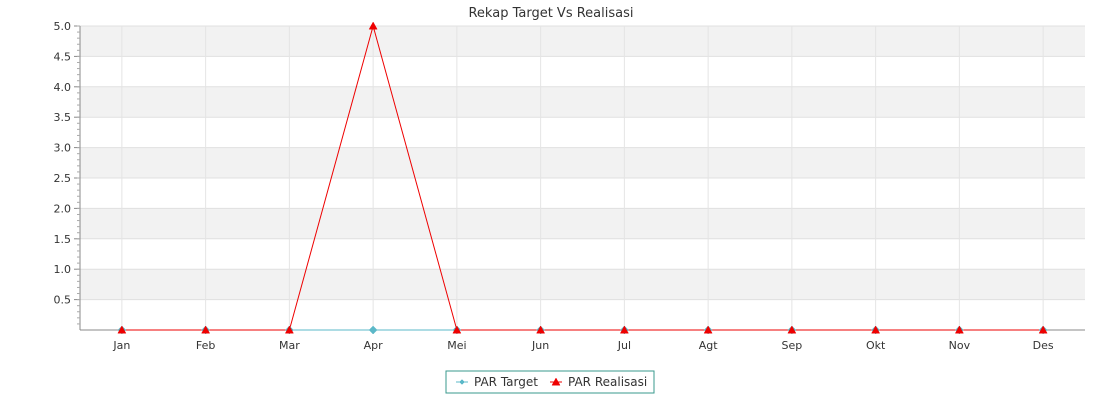 The width and height of the screenshot is (1100, 400). What do you see at coordinates (121, 345) in the screenshot?
I see `x-tick-label: Jan` at bounding box center [121, 345].